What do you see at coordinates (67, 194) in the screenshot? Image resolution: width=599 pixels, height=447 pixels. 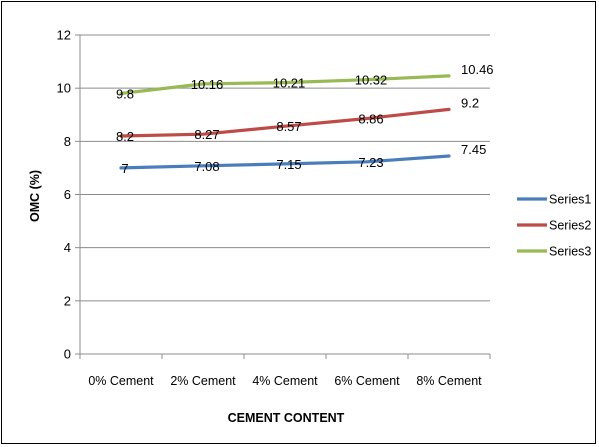 I see `y-tick-label: 6` at bounding box center [67, 194].